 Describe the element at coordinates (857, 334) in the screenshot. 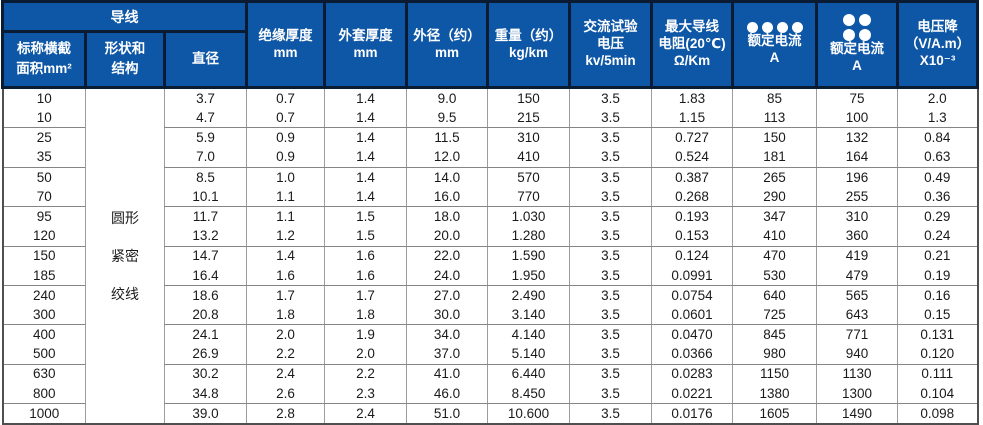

I see `cell-rated-current-b: 771` at that location.